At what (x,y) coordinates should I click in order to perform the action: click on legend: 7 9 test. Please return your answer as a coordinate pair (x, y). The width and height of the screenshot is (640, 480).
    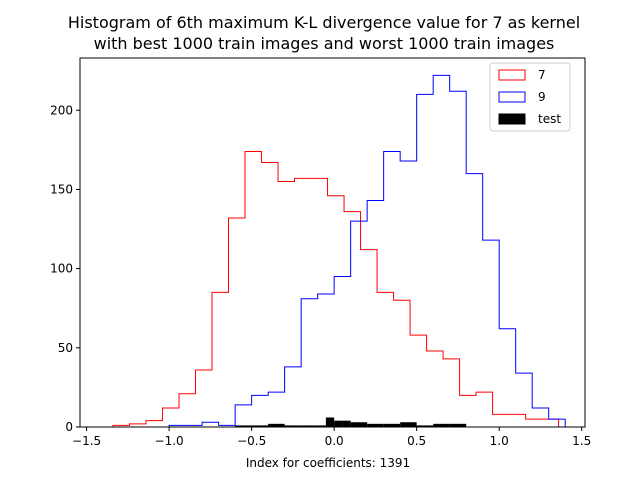
    Looking at the image, I should click on (530, 97).